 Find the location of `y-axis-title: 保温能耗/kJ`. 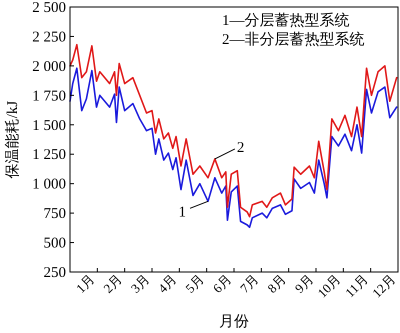

y-axis-title: 保温能耗/kJ is located at coordinates (12, 139).